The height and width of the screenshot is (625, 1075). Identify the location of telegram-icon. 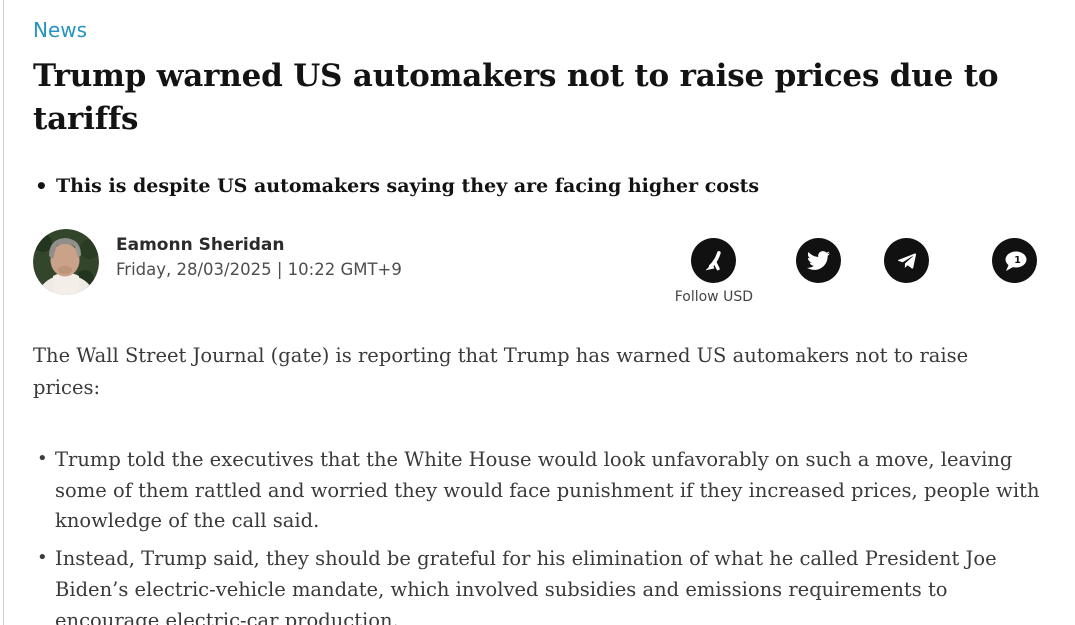
(906, 261).